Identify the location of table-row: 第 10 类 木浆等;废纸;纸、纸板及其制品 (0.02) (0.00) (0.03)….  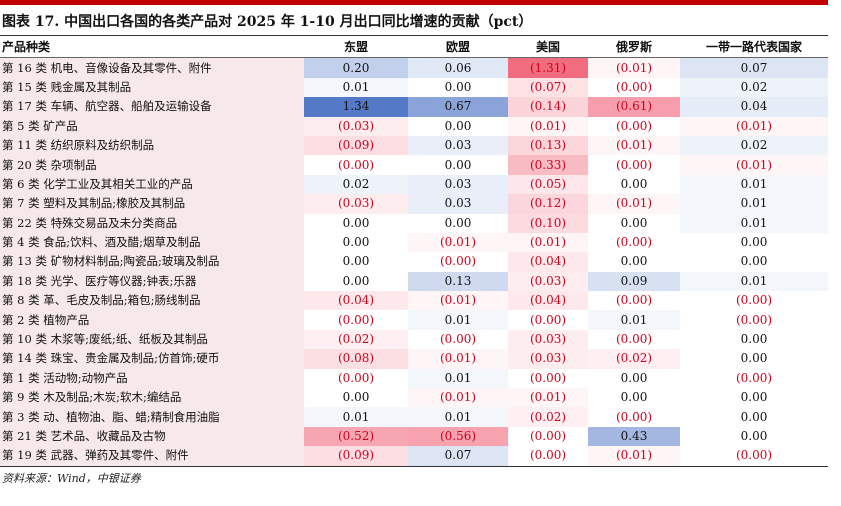
(414, 339).